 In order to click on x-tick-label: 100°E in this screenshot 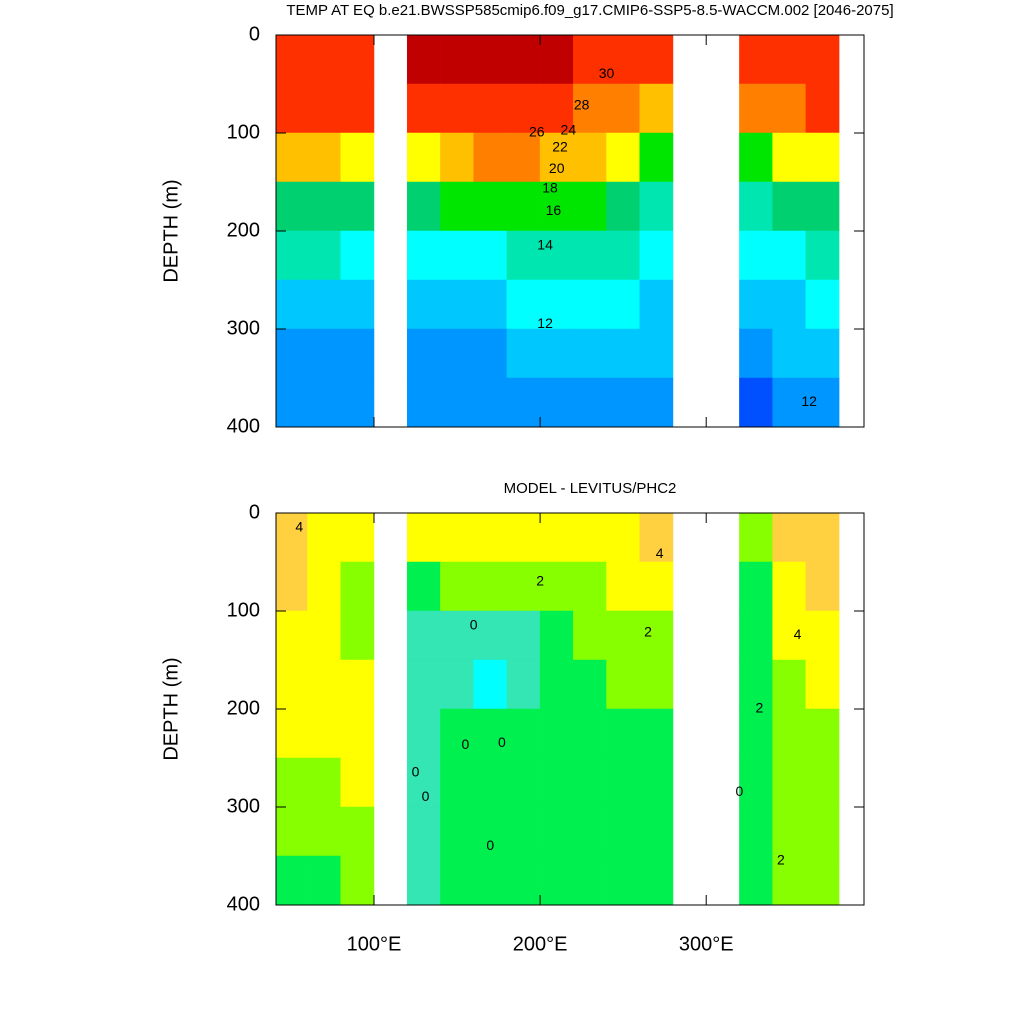, I will do `click(374, 944)`.